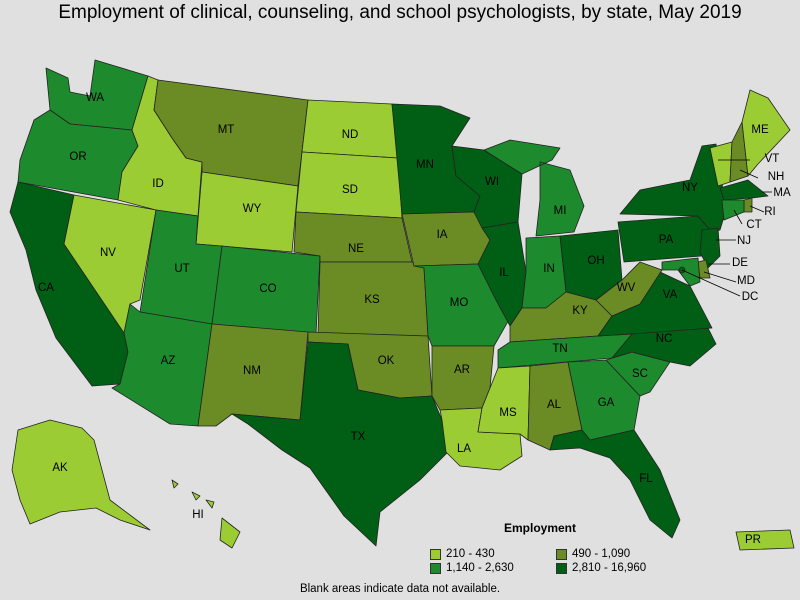 Image resolution: width=800 pixels, height=600 pixels. What do you see at coordinates (595, 261) in the screenshot?
I see `state-label-OH: OH` at bounding box center [595, 261].